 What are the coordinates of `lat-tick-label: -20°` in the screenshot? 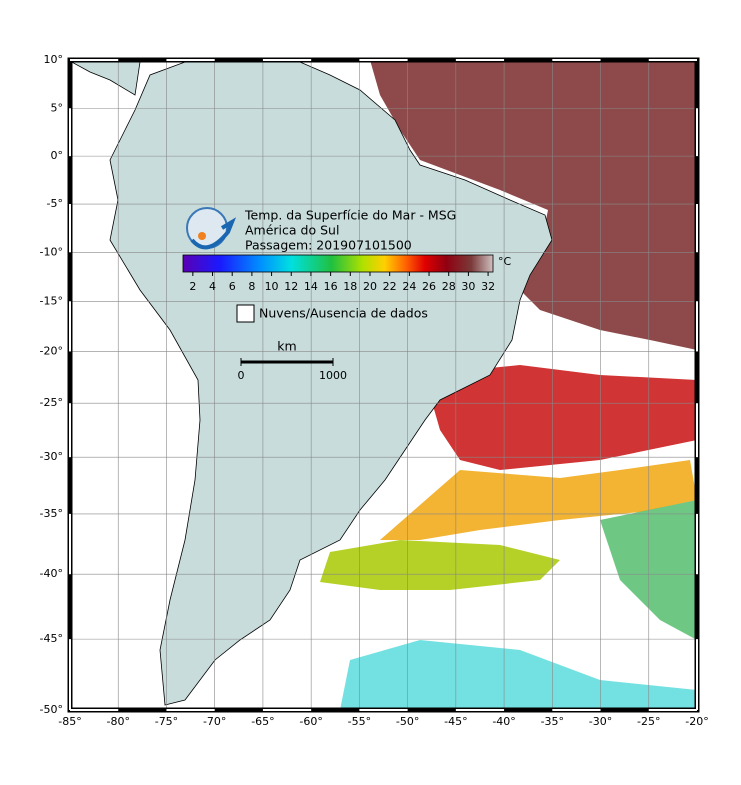 It's located at (51, 350).